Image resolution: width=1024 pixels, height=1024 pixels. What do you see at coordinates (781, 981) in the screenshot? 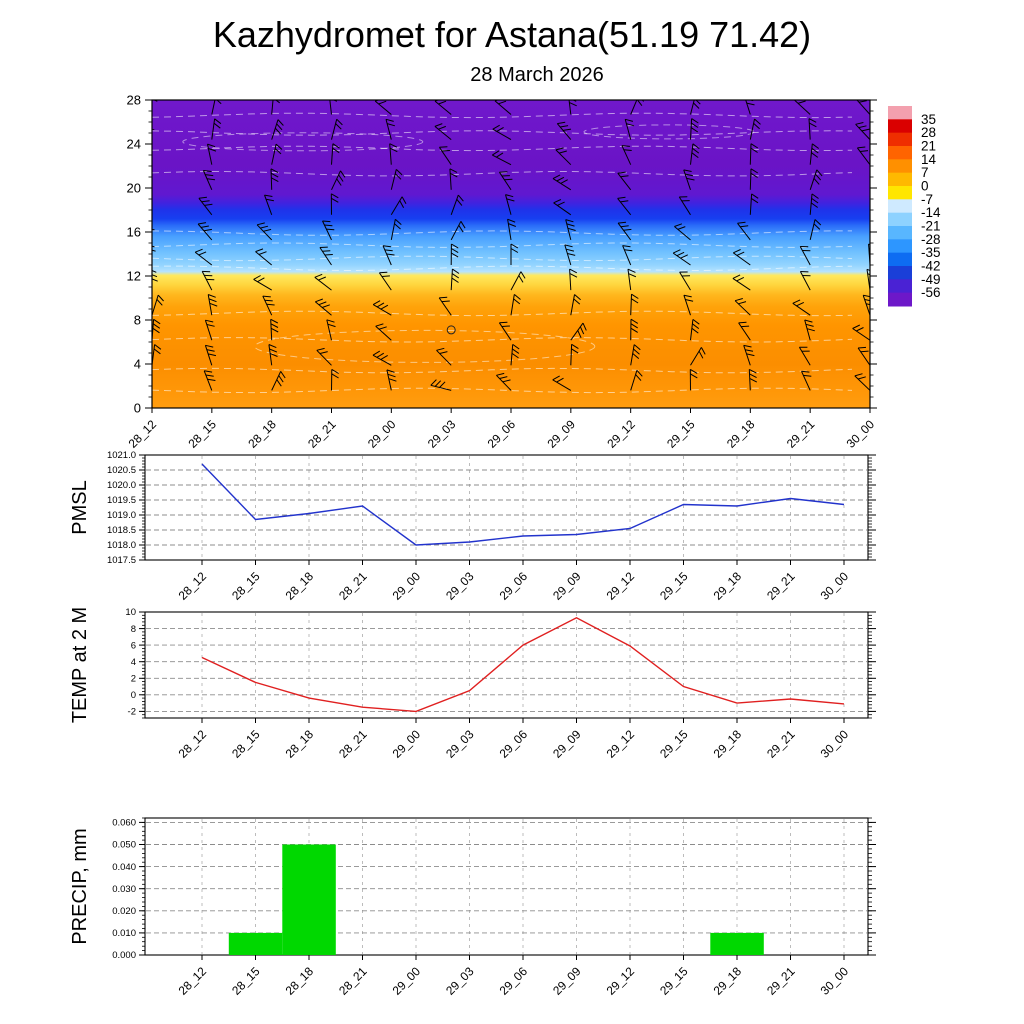
I see `x-tick-label: 29_21` at bounding box center [781, 981].